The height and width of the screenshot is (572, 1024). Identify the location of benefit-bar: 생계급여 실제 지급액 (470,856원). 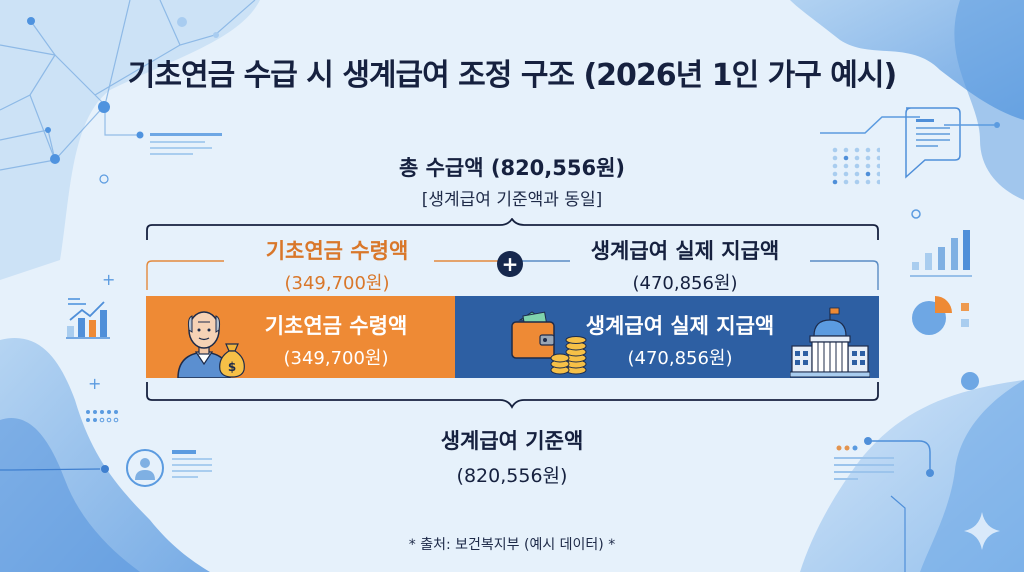
(667, 337).